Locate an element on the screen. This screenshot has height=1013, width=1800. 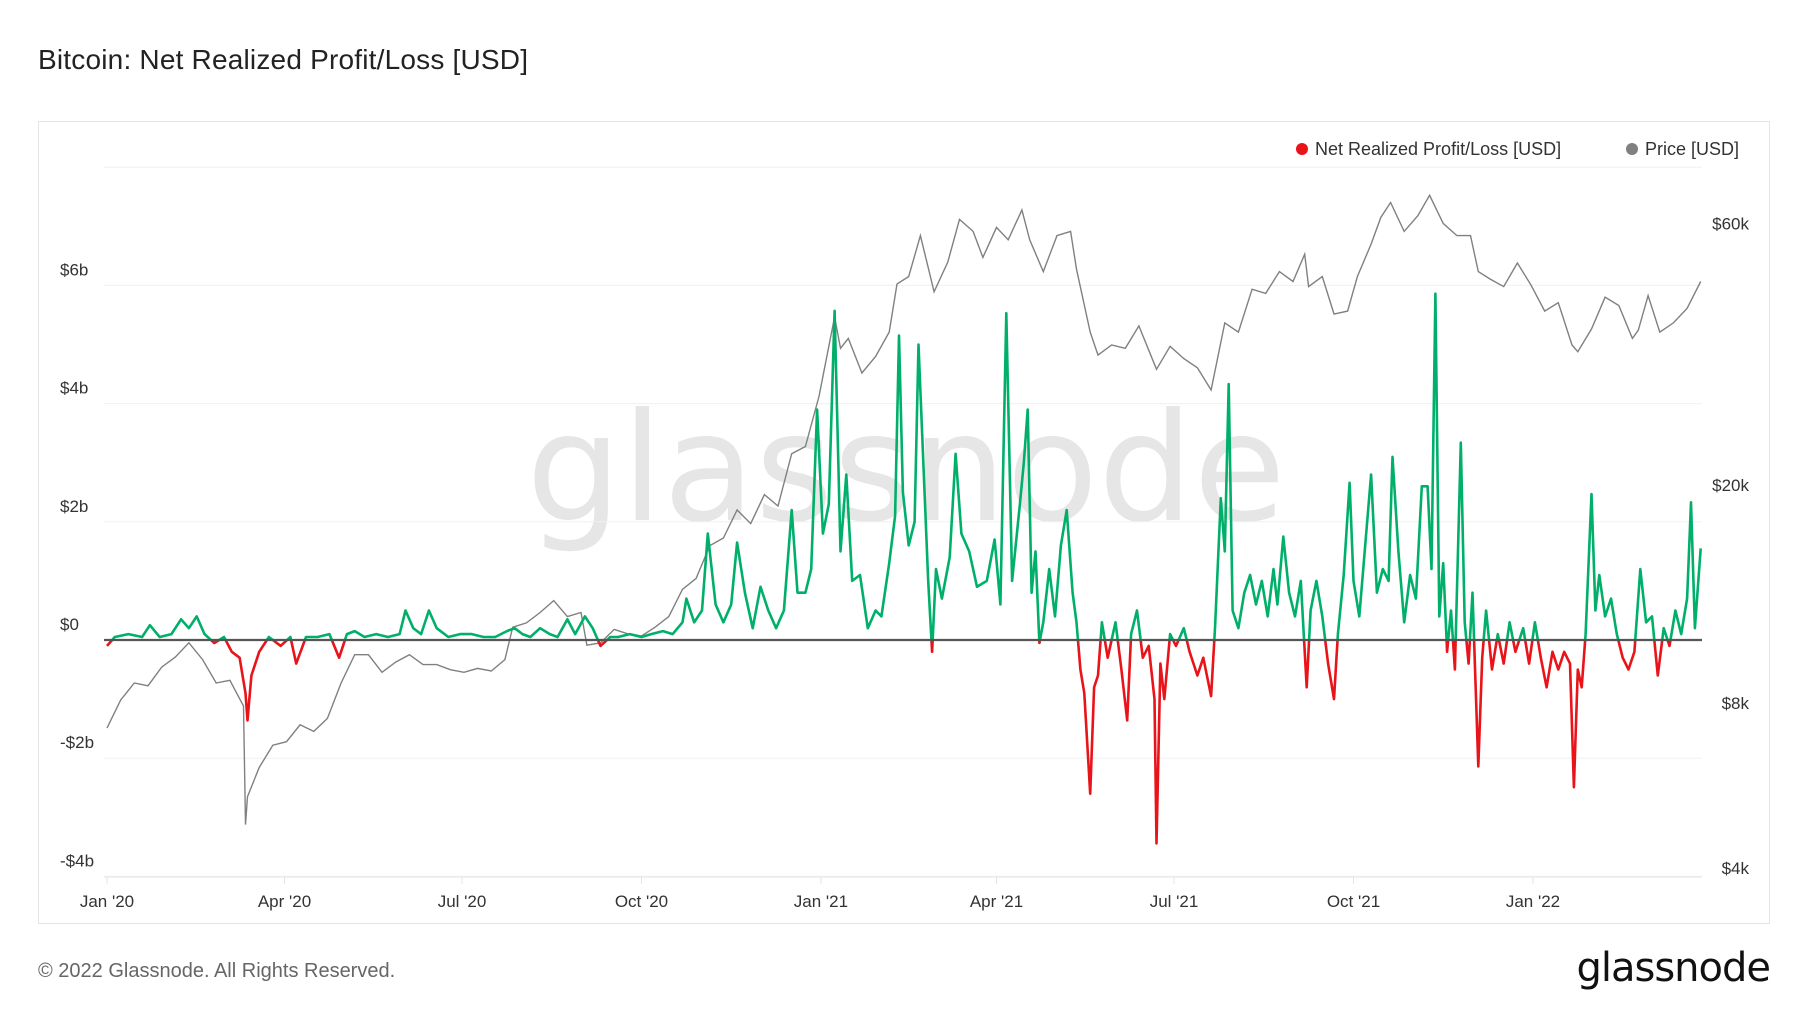
legend-item-nrpl: Net Realized Profit/Loss [USD] is located at coordinates (1428, 149).